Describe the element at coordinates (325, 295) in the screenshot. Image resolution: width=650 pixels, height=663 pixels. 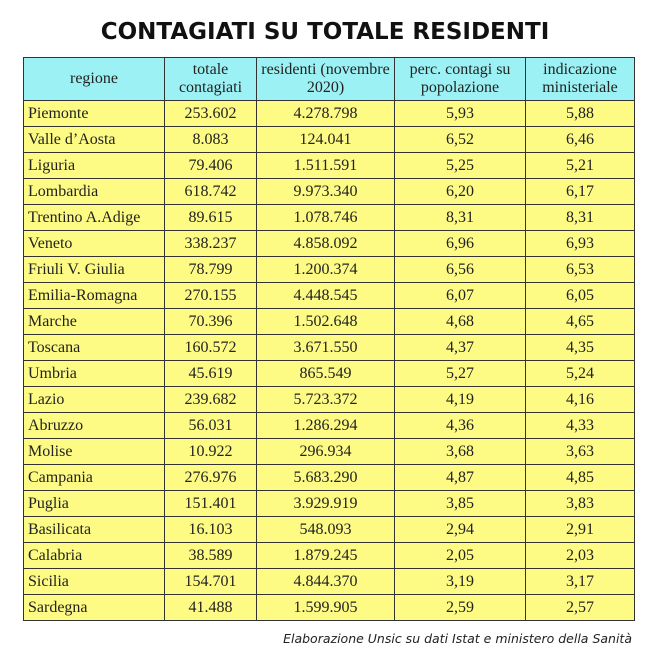
I see `residenti-cell: 4.448.545` at that location.